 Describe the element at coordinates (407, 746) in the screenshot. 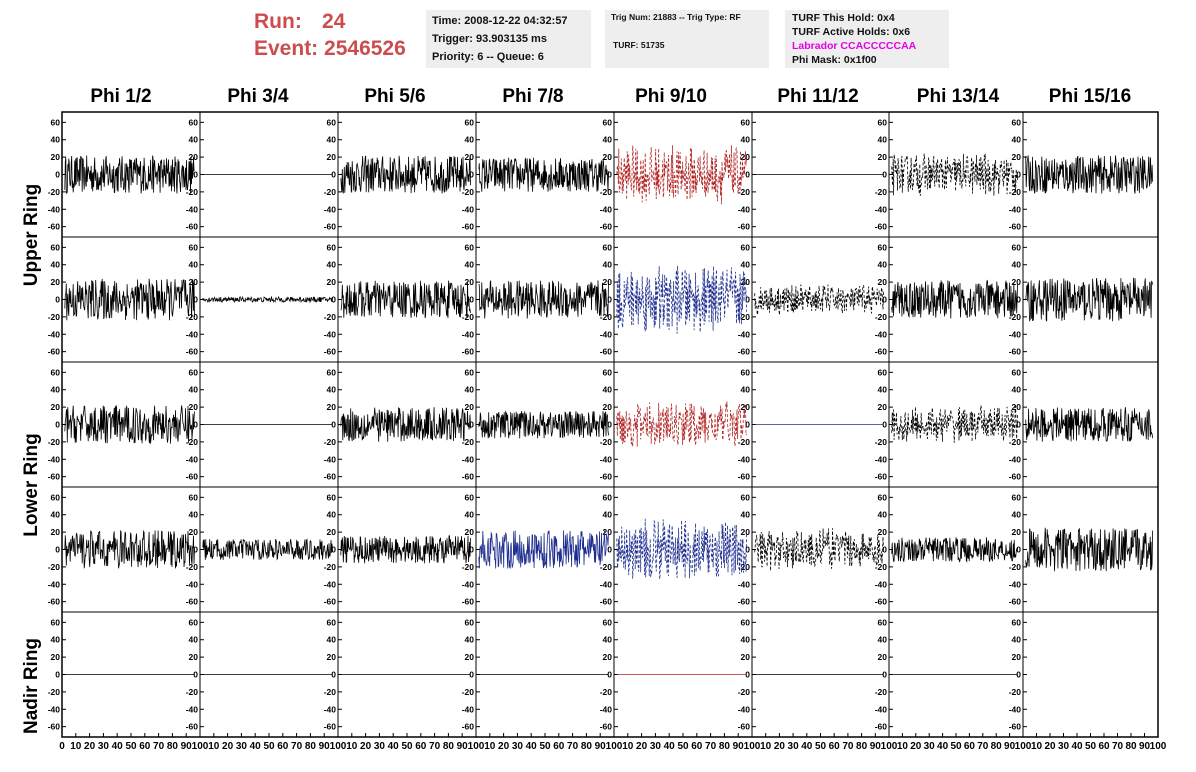

I see `x-tick-label: 50` at that location.